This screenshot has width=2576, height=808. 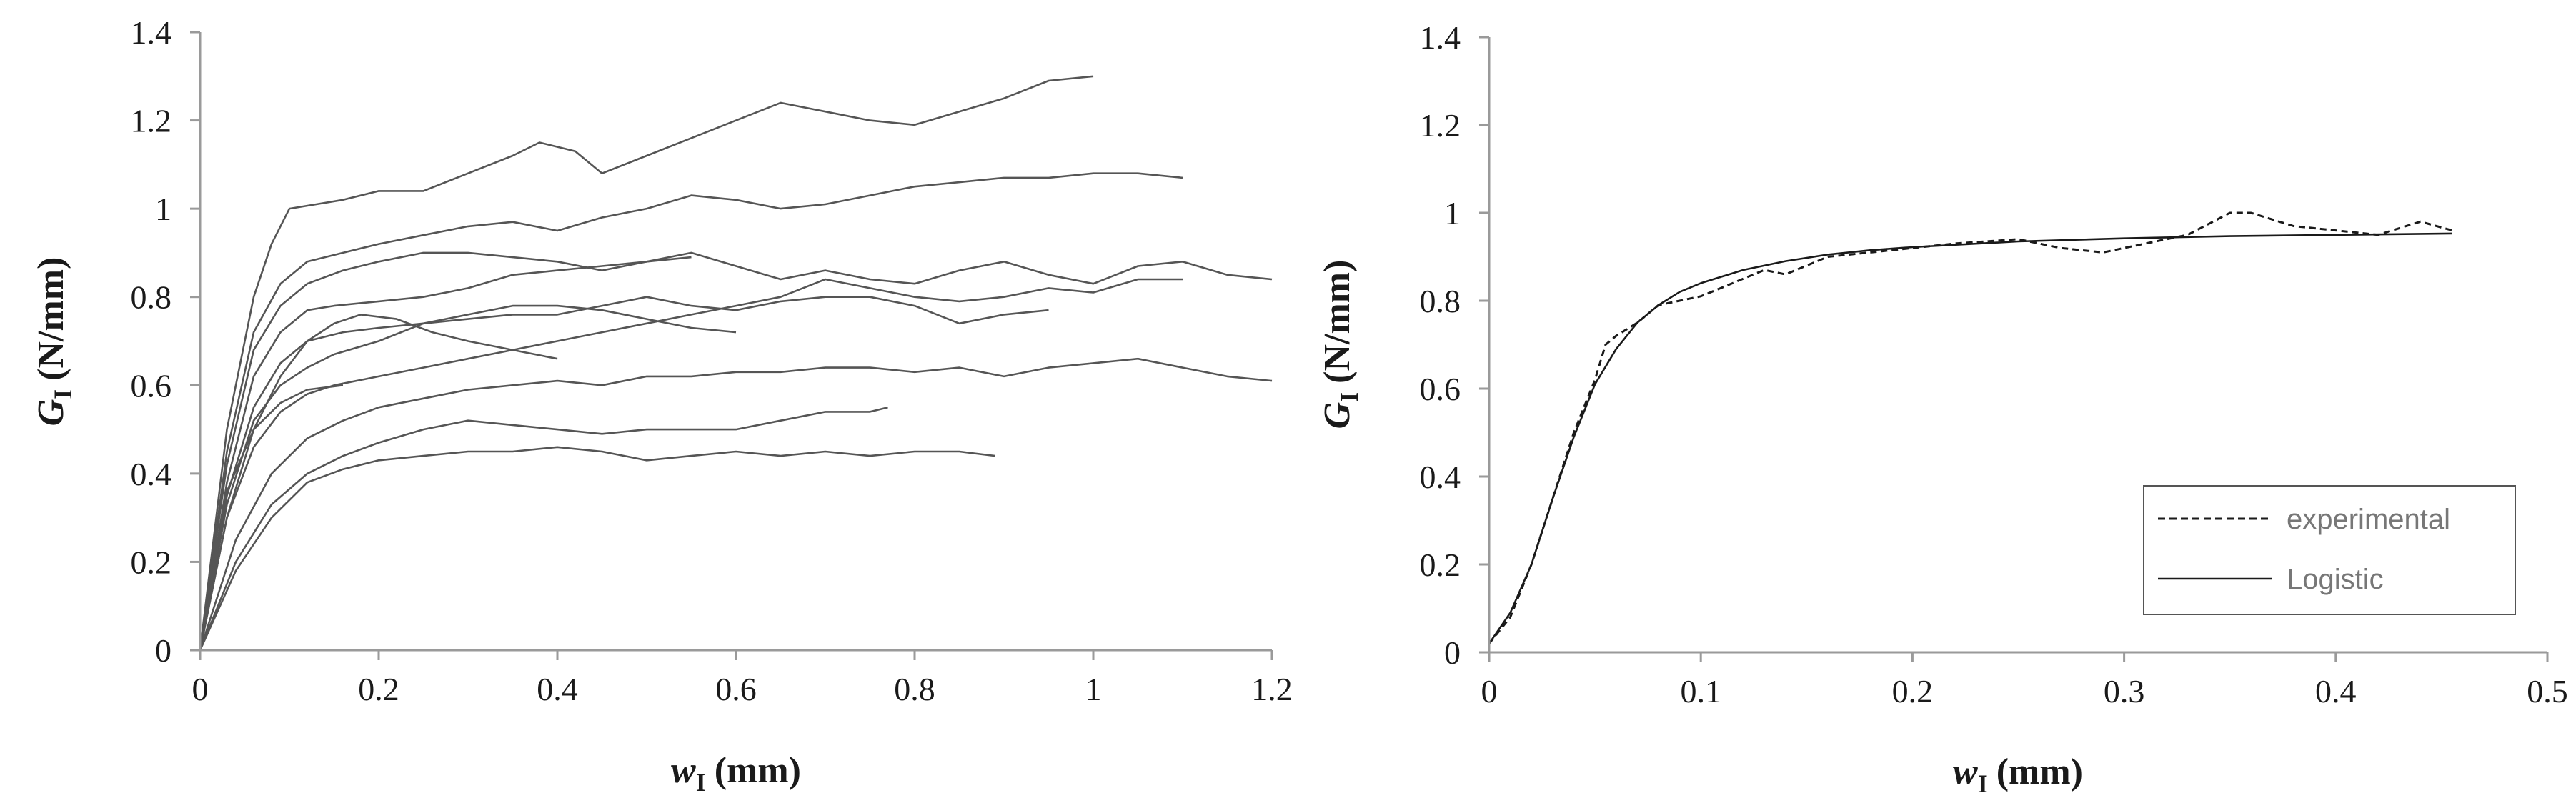 What do you see at coordinates (736, 689) in the screenshot?
I see `x-tick-label: 0.6` at bounding box center [736, 689].